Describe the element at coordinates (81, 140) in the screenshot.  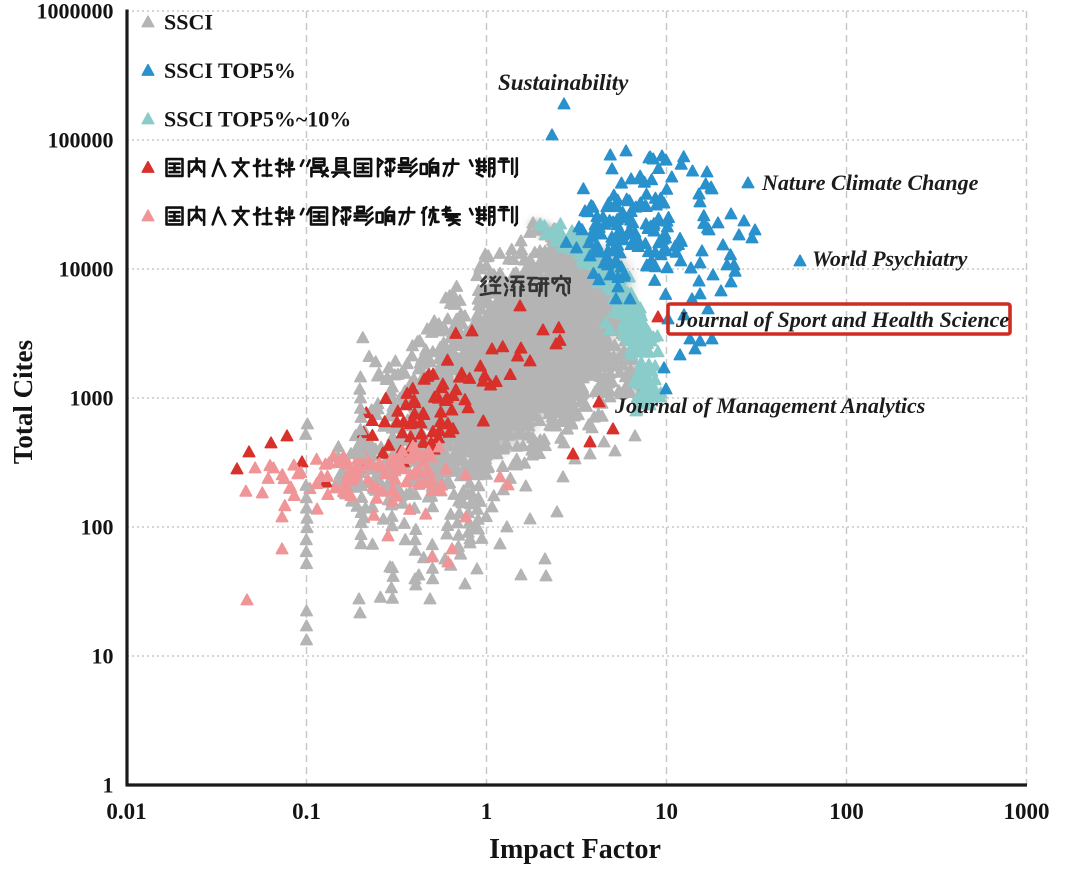
I see `svg-text: 100000` at that location.